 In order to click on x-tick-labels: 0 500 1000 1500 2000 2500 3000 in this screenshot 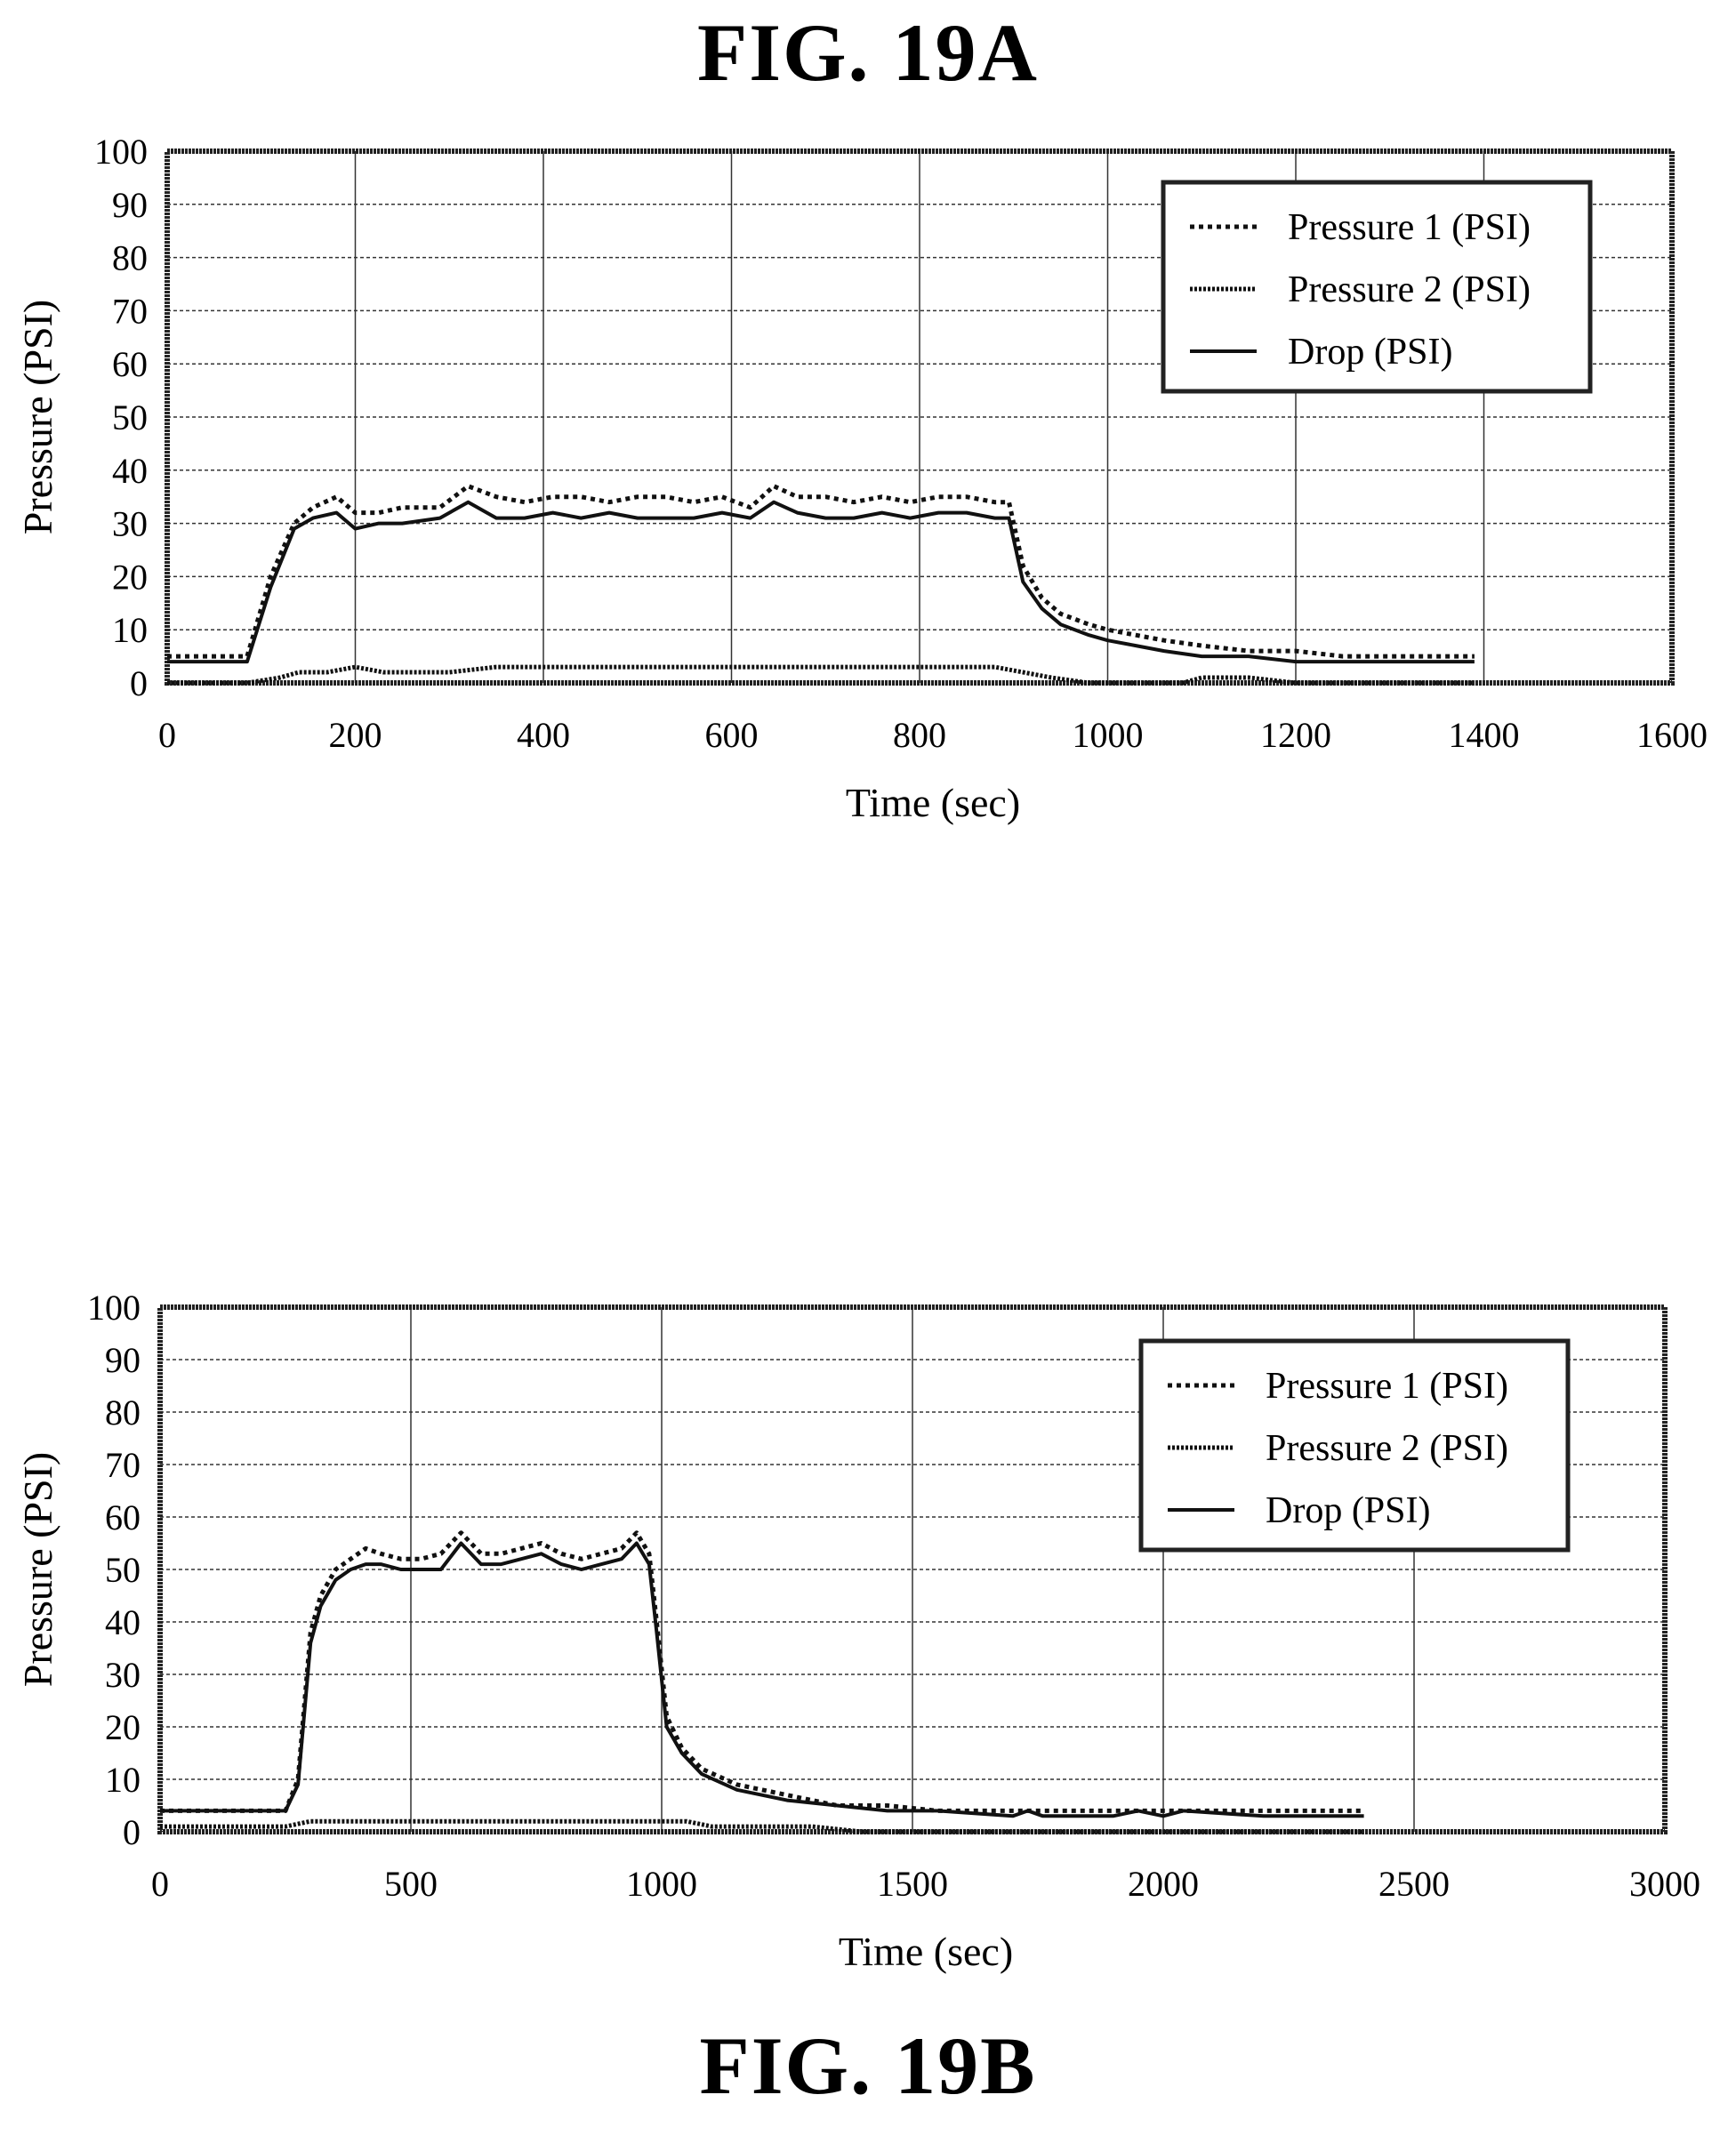, I will do `click(925, 1884)`.